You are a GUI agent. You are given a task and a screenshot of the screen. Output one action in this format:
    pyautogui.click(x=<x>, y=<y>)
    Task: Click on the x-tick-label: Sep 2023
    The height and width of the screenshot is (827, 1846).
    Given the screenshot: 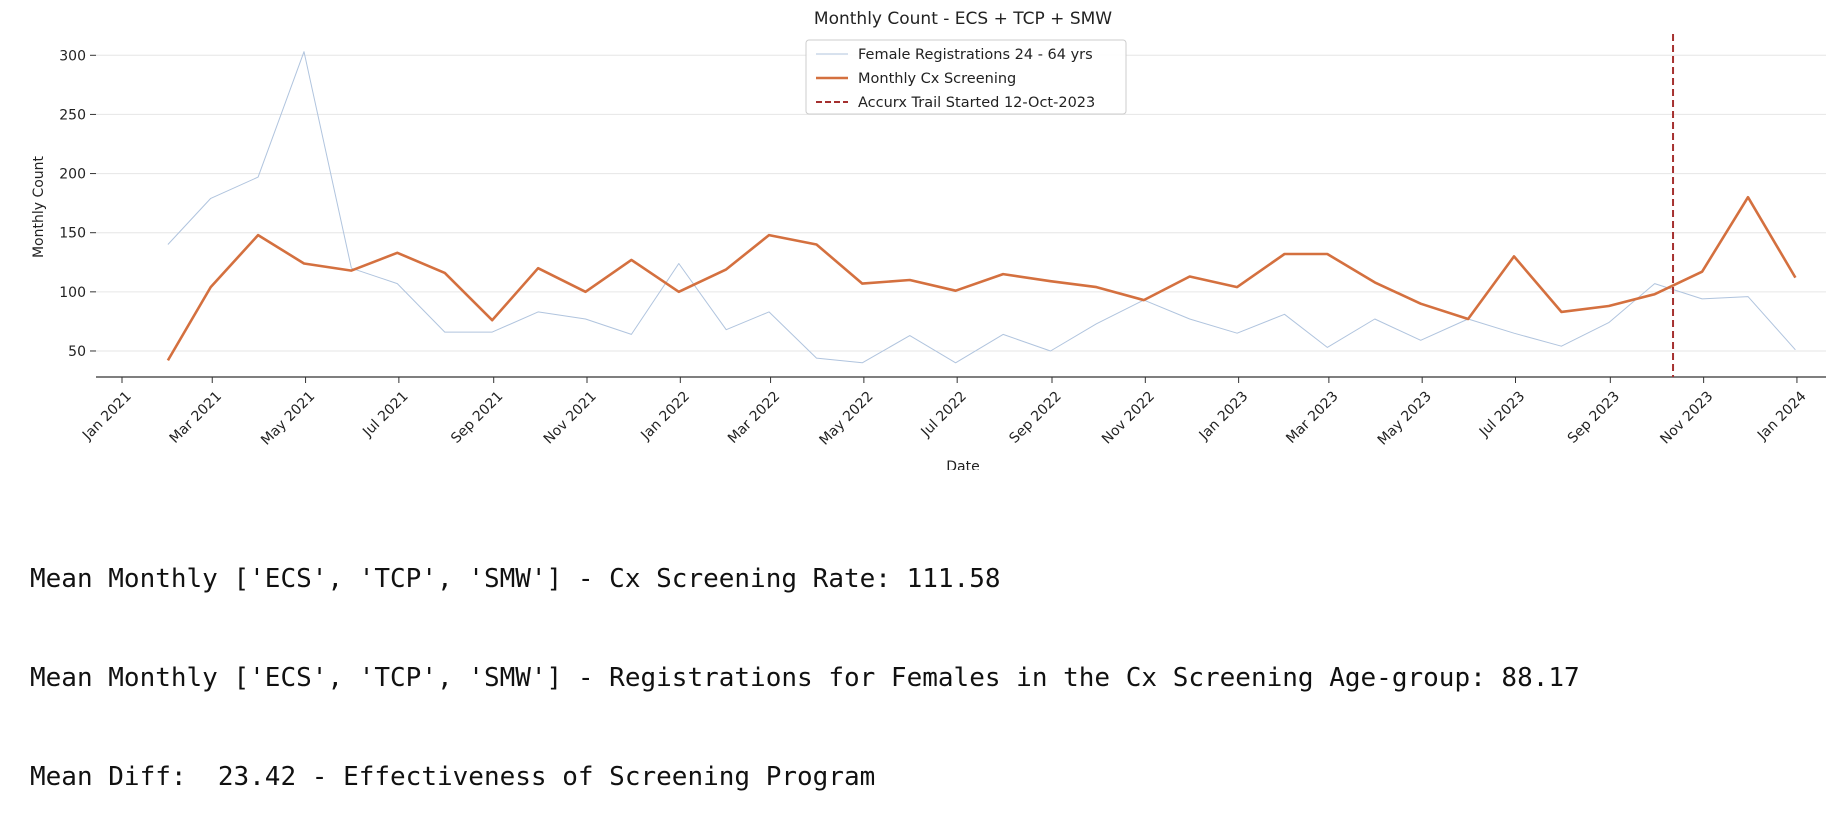 What is the action you would take?
    pyautogui.click(x=1594, y=417)
    